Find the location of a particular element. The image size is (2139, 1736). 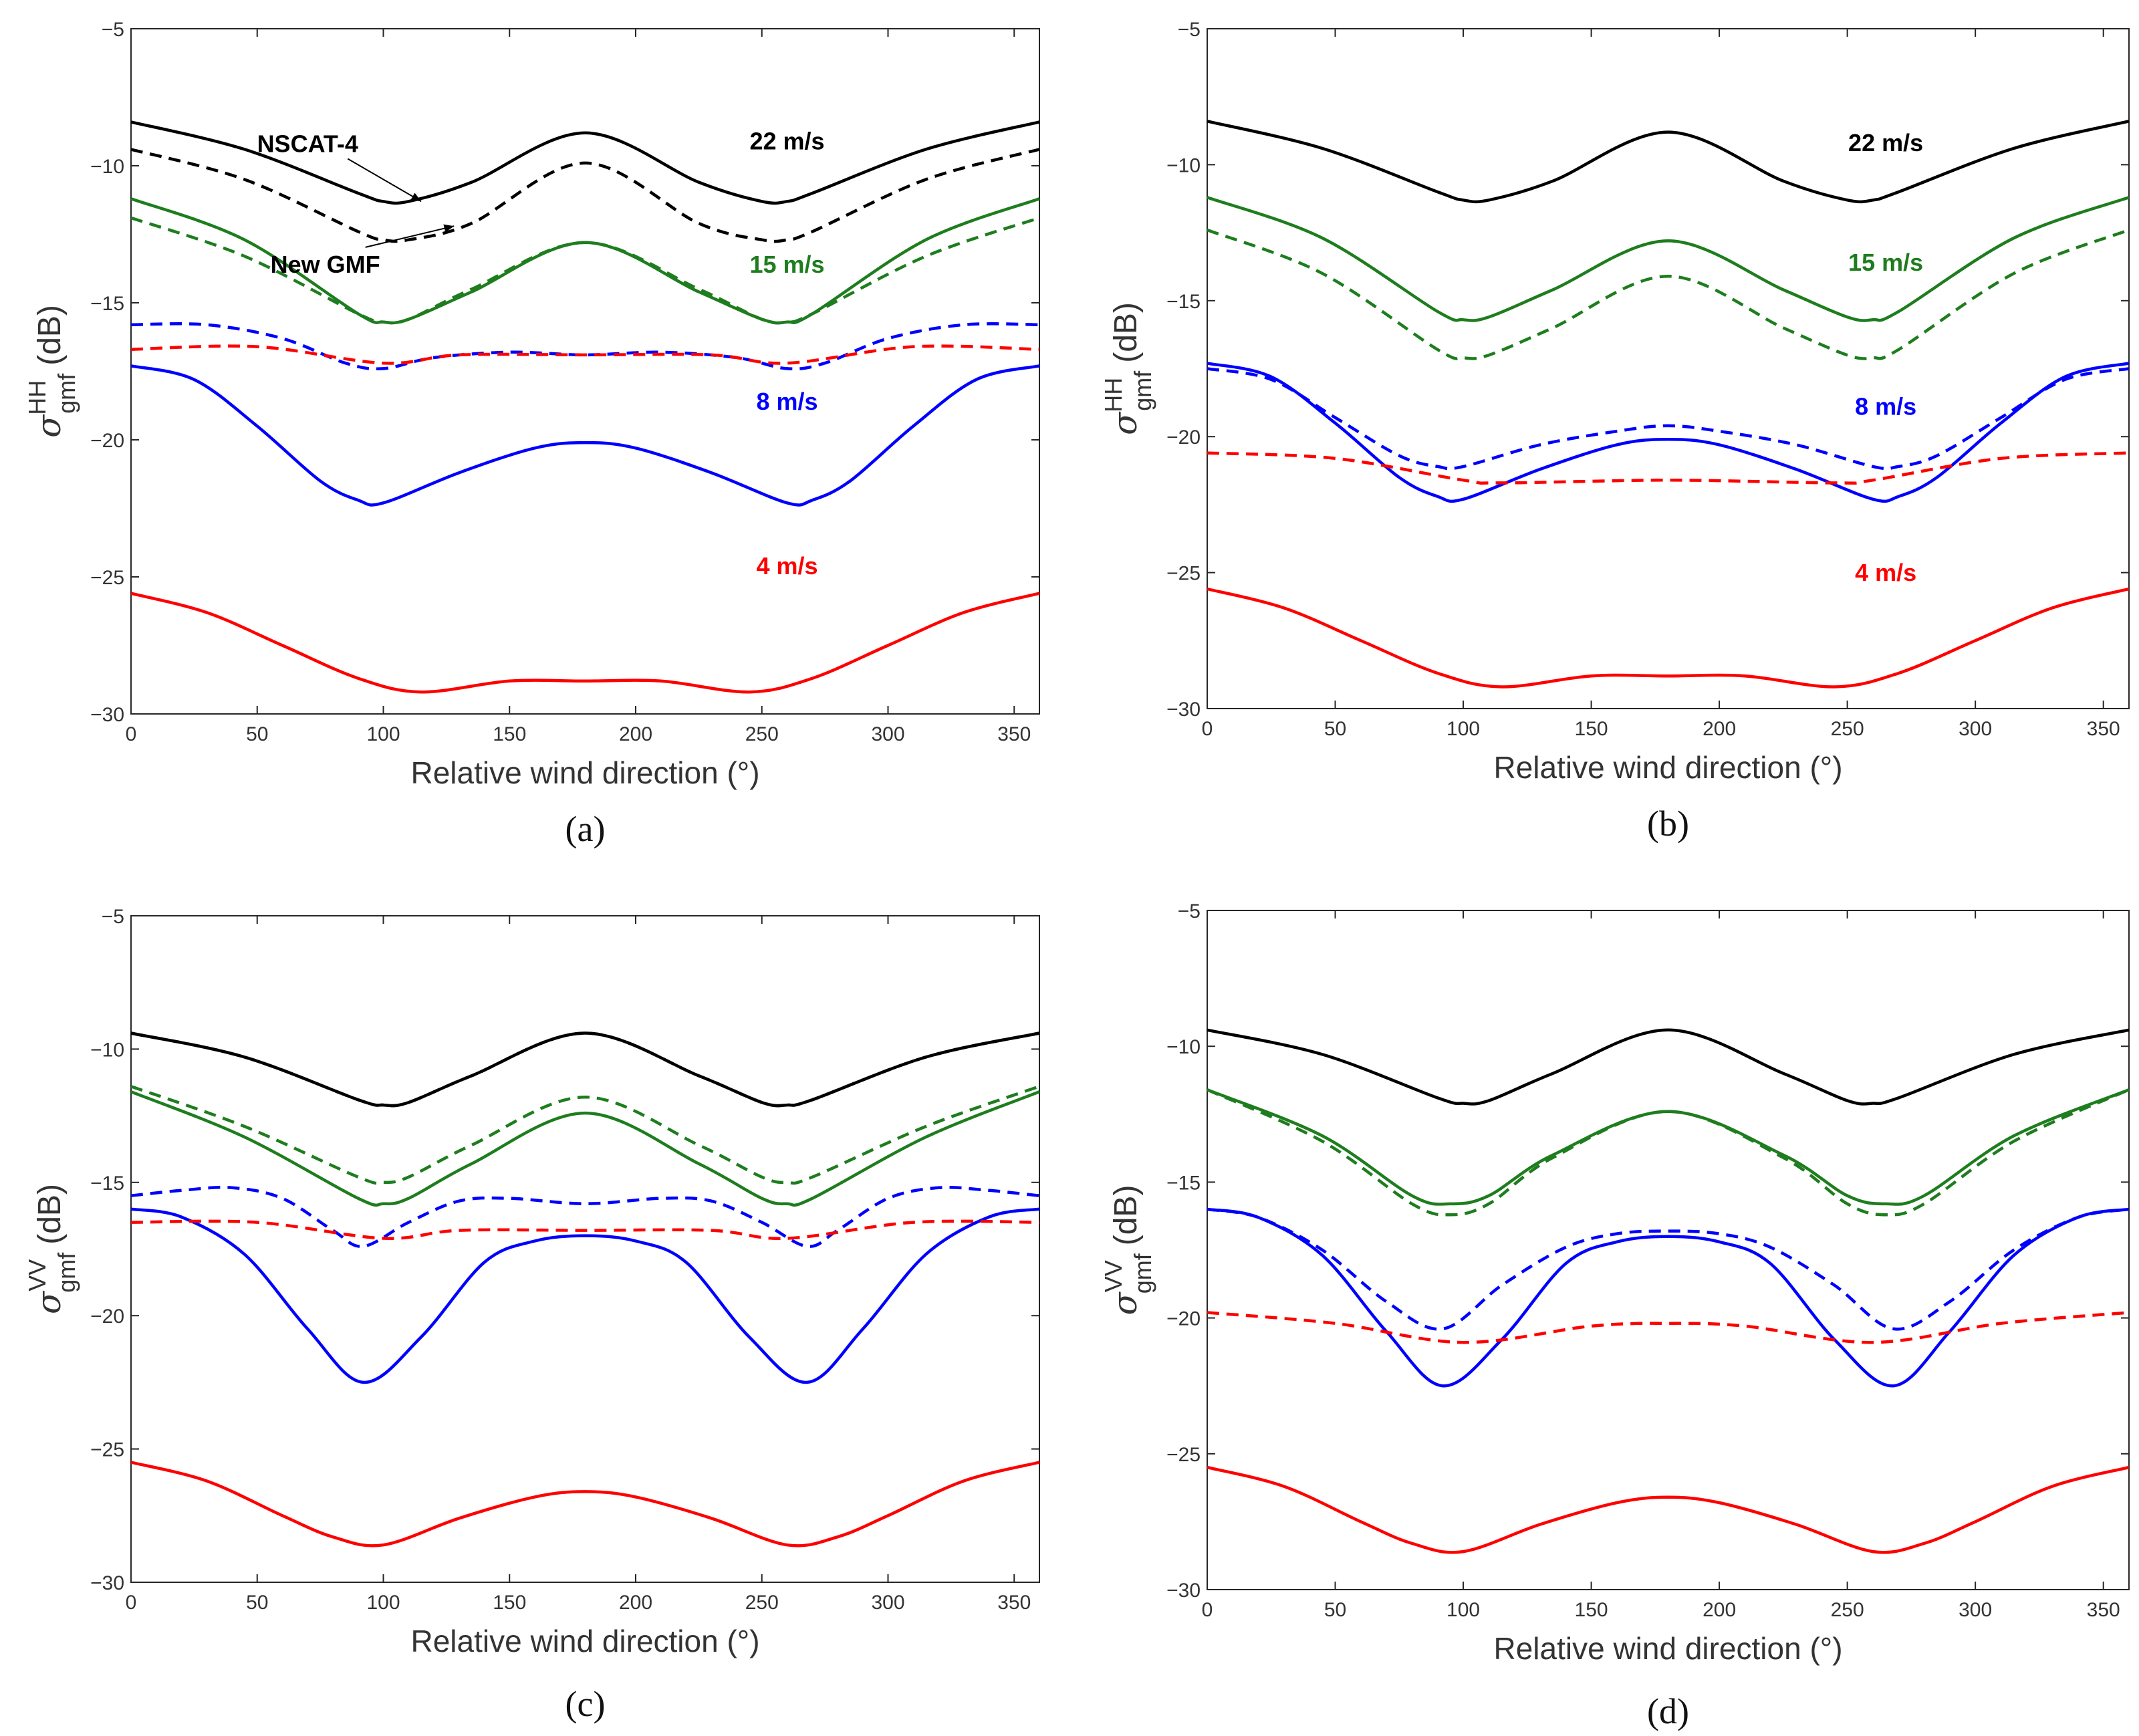

y-axis-label-sup: VV is located at coordinates (1113, 1276).